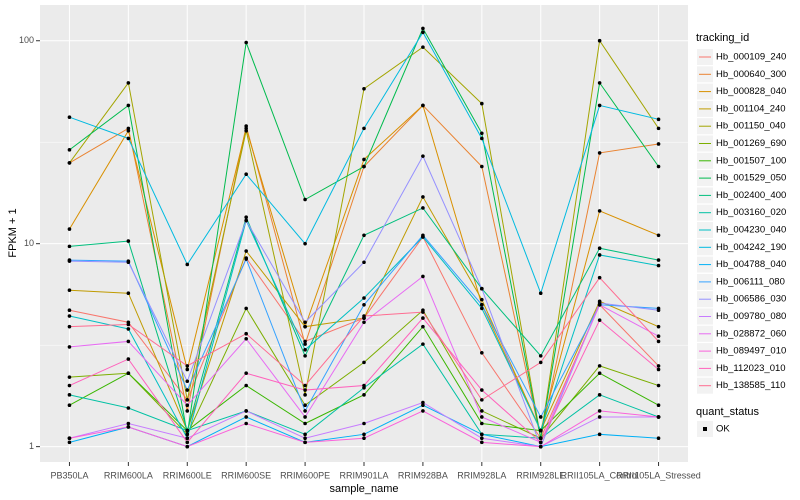 The width and height of the screenshot is (800, 500). Describe the element at coordinates (751, 316) in the screenshot. I see `legend-label: Hb_009780_080` at that location.